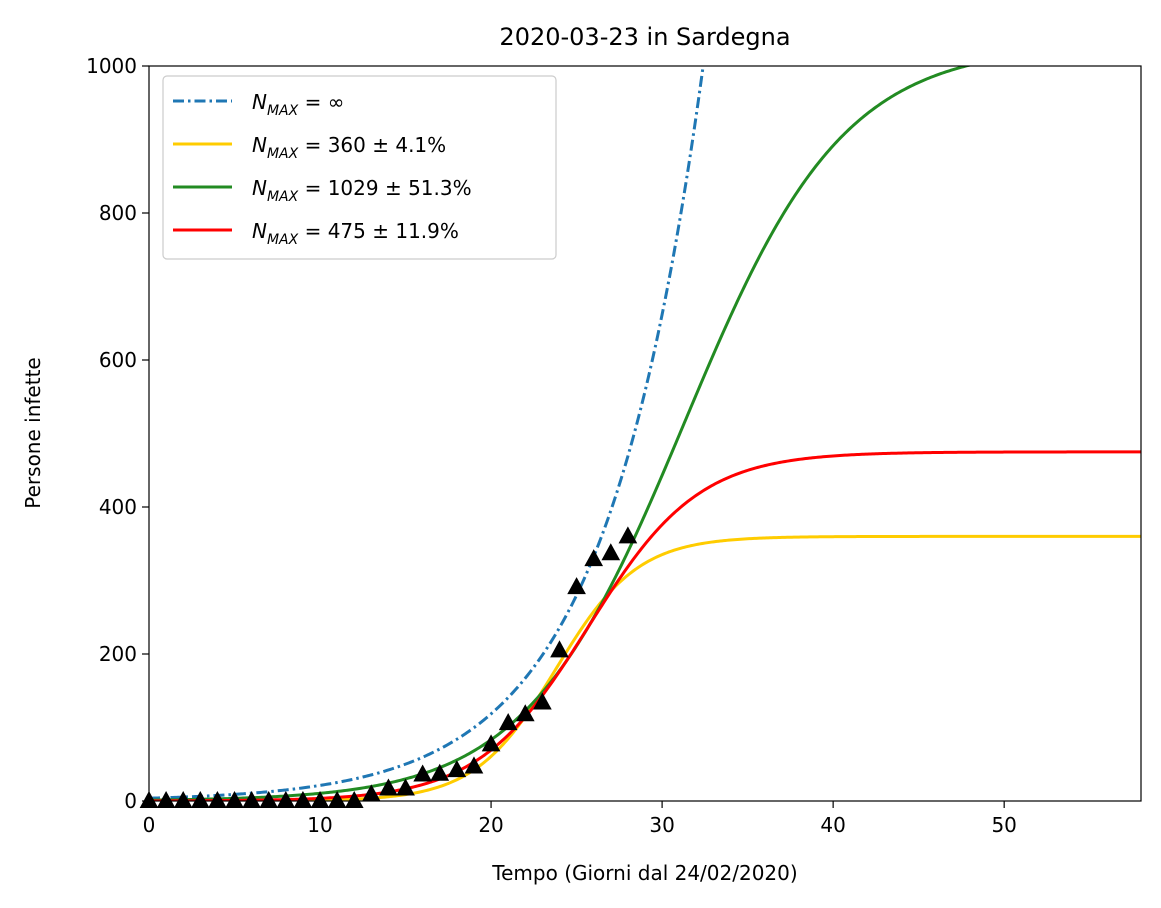 The width and height of the screenshot is (1161, 908). What do you see at coordinates (388, 667) in the screenshot?
I see `observed-markers` at bounding box center [388, 667].